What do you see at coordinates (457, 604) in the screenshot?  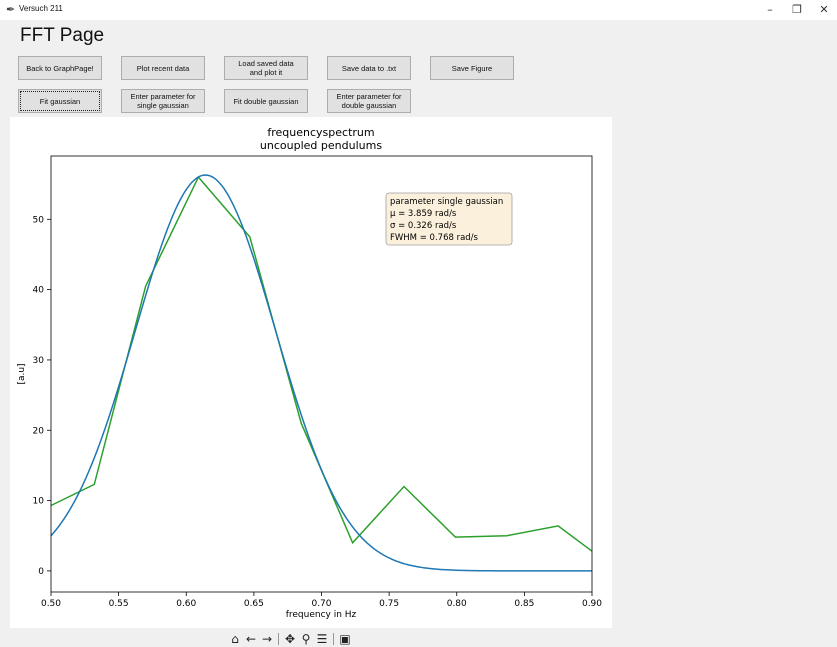 I see `x-tick-label: 0.80` at bounding box center [457, 604].